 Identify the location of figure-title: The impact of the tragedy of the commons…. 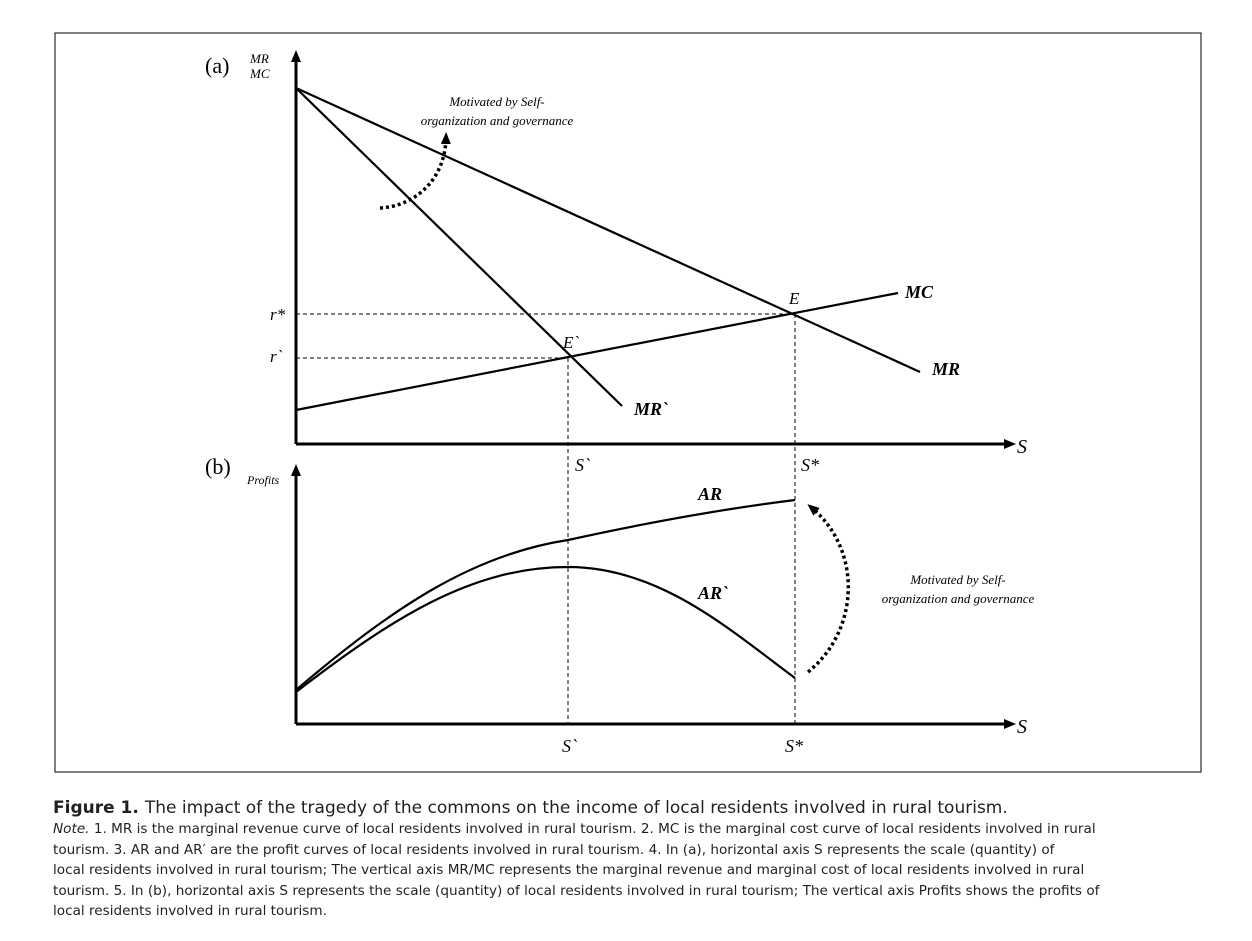
(576, 808).